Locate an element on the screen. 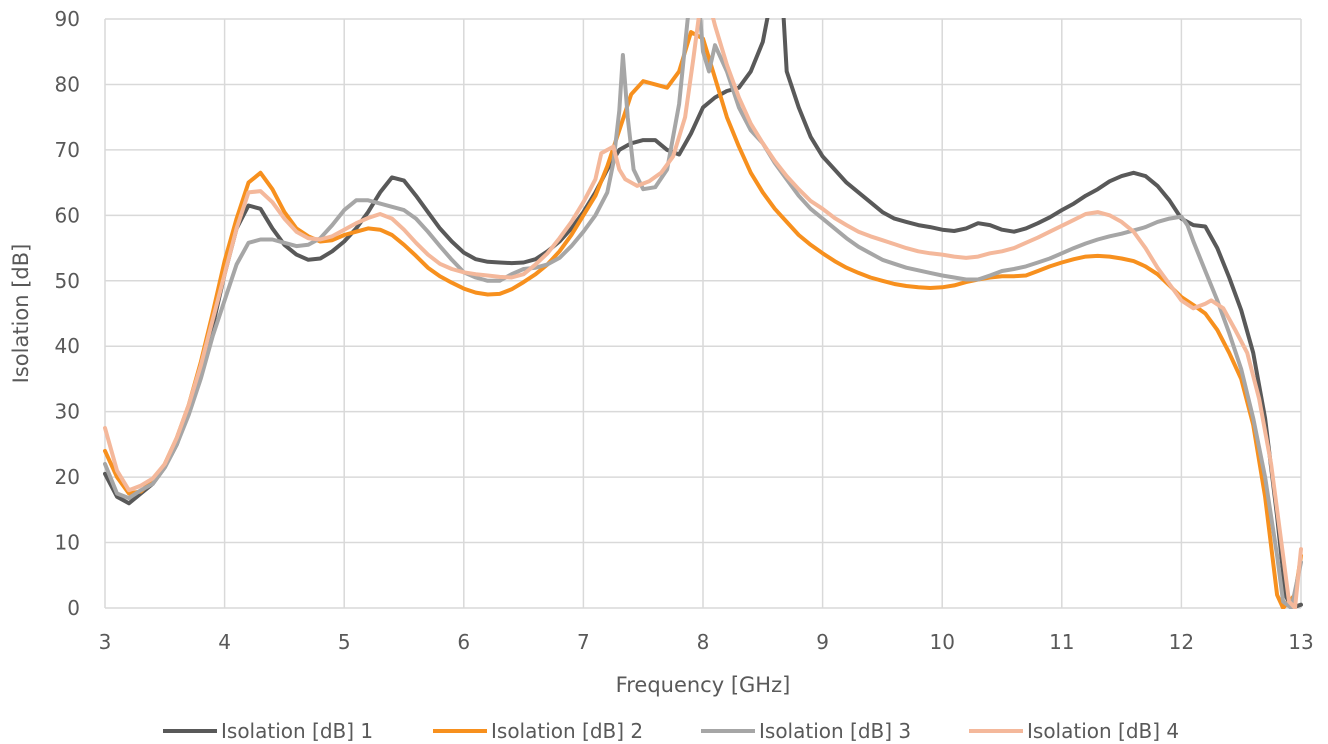 This screenshot has height=744, width=1328. x-tick-labels: 3 4 5 6 7 8 9 10 11 12 13 is located at coordinates (706, 642).